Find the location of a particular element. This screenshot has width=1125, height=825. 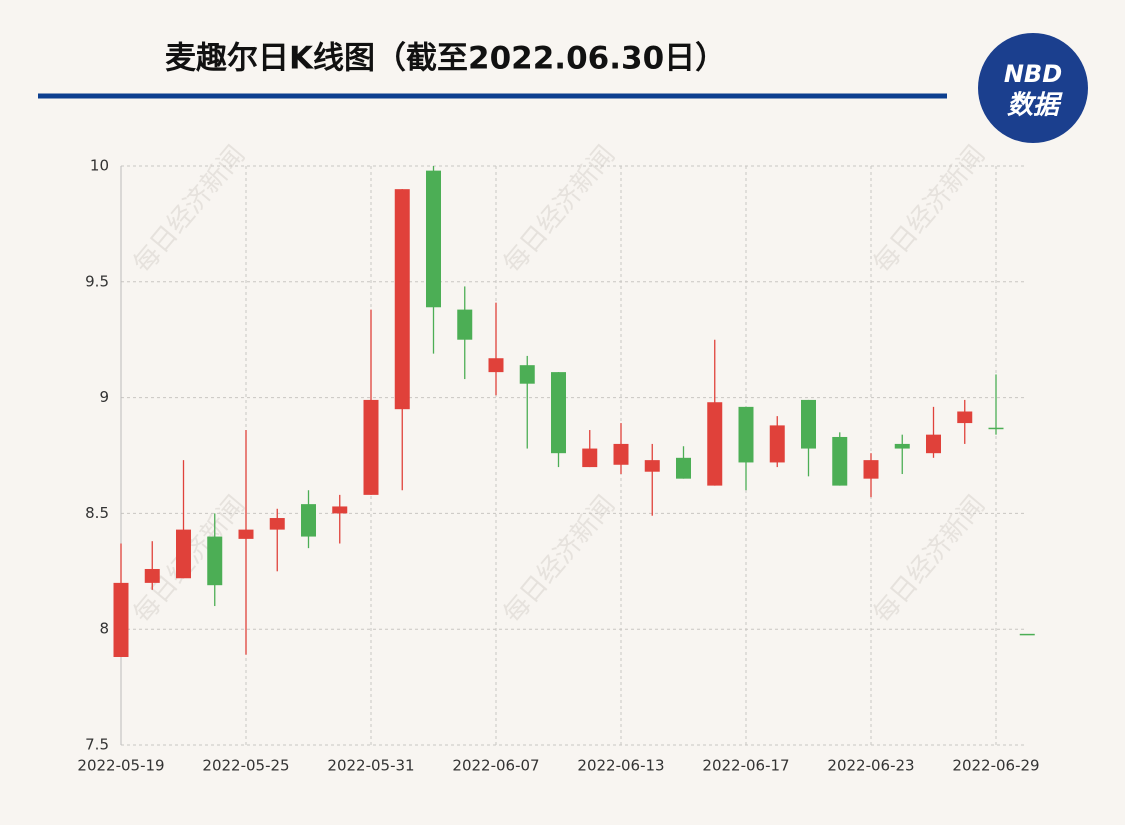

logo-text: NBD is located at coordinates (1033, 74).